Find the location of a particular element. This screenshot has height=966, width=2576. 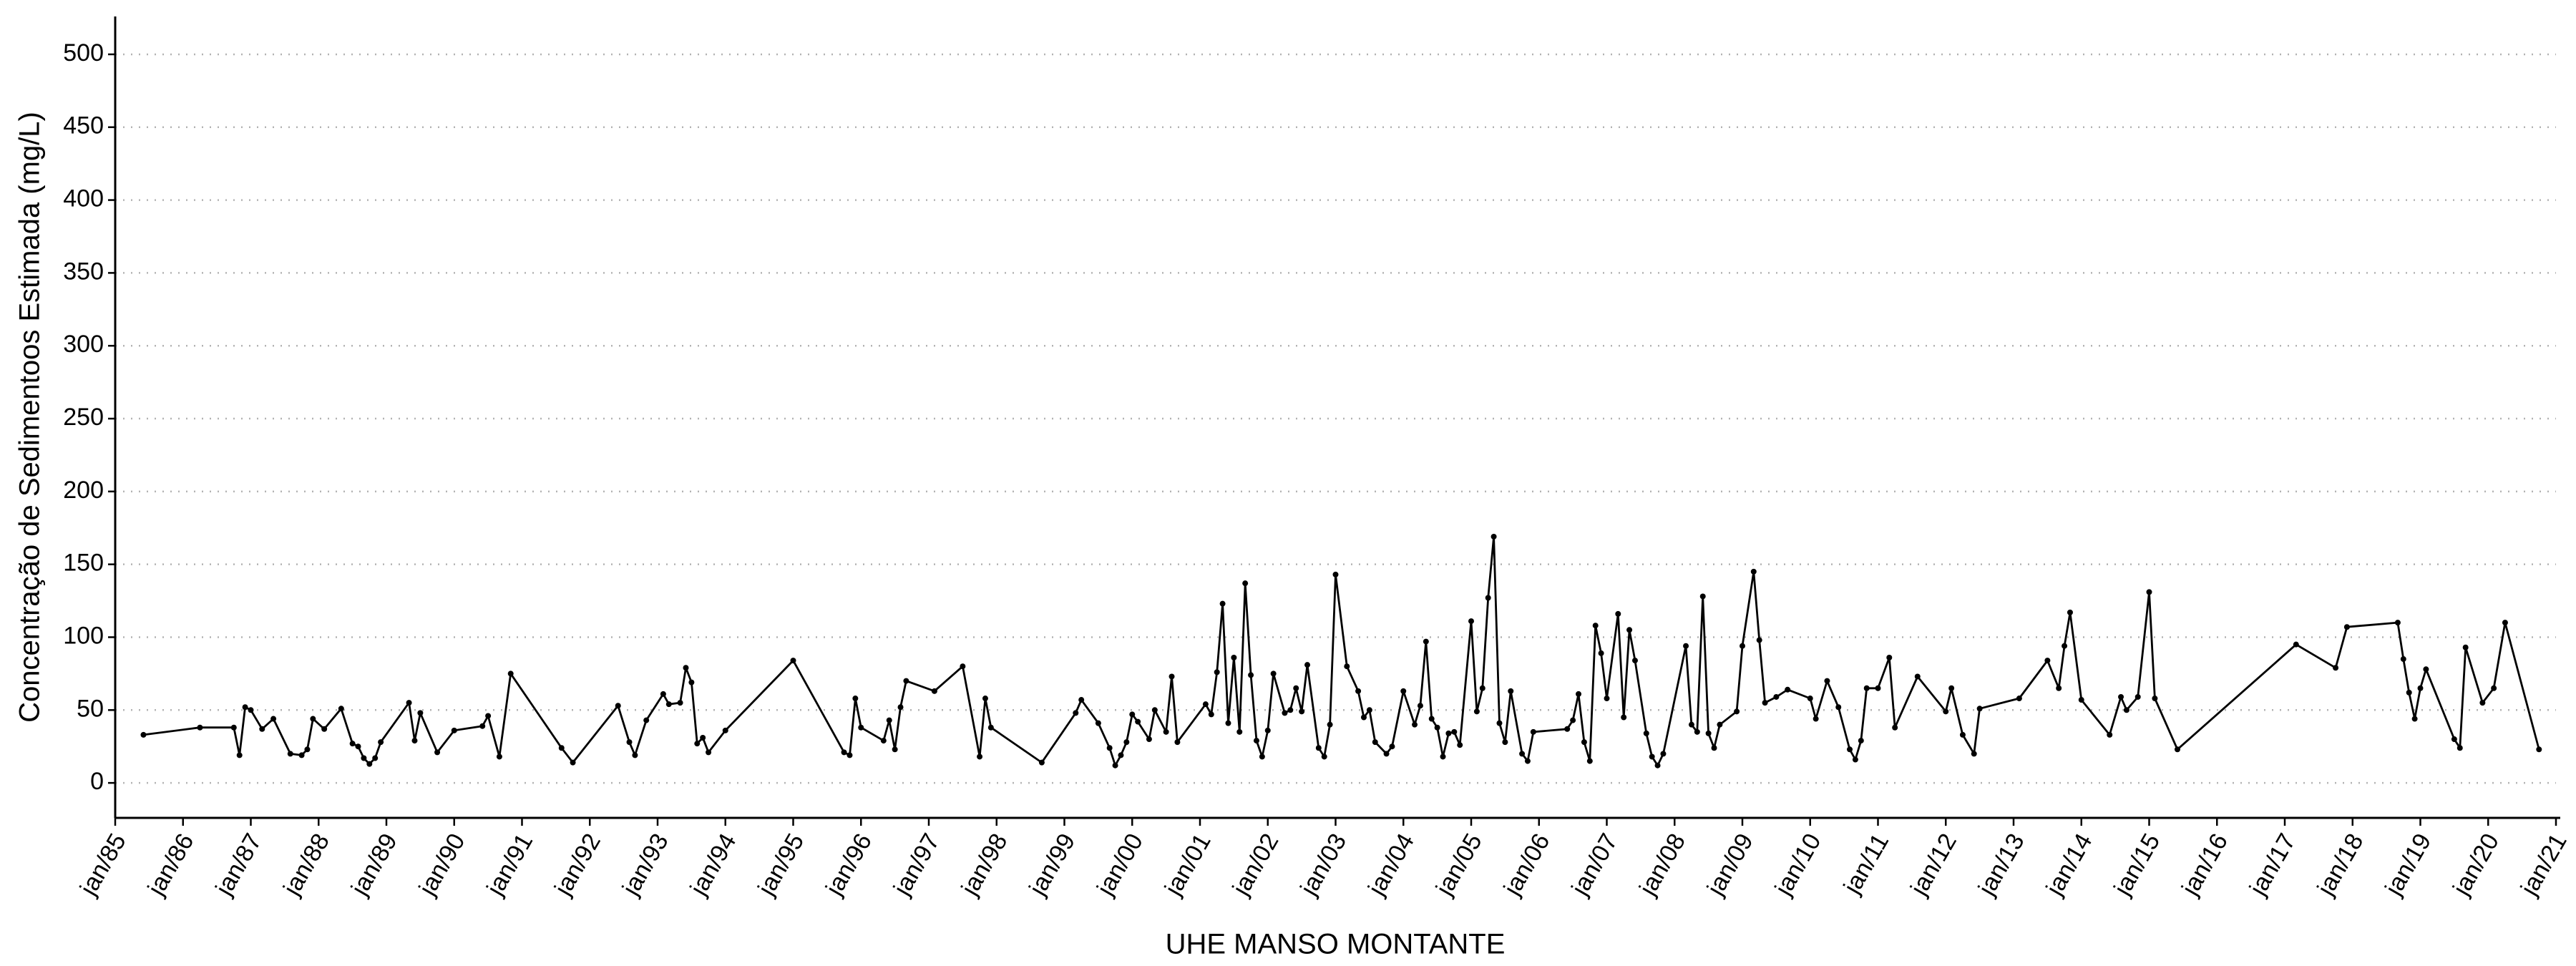

x-tick-label: jan/91 is located at coordinates (509, 864).